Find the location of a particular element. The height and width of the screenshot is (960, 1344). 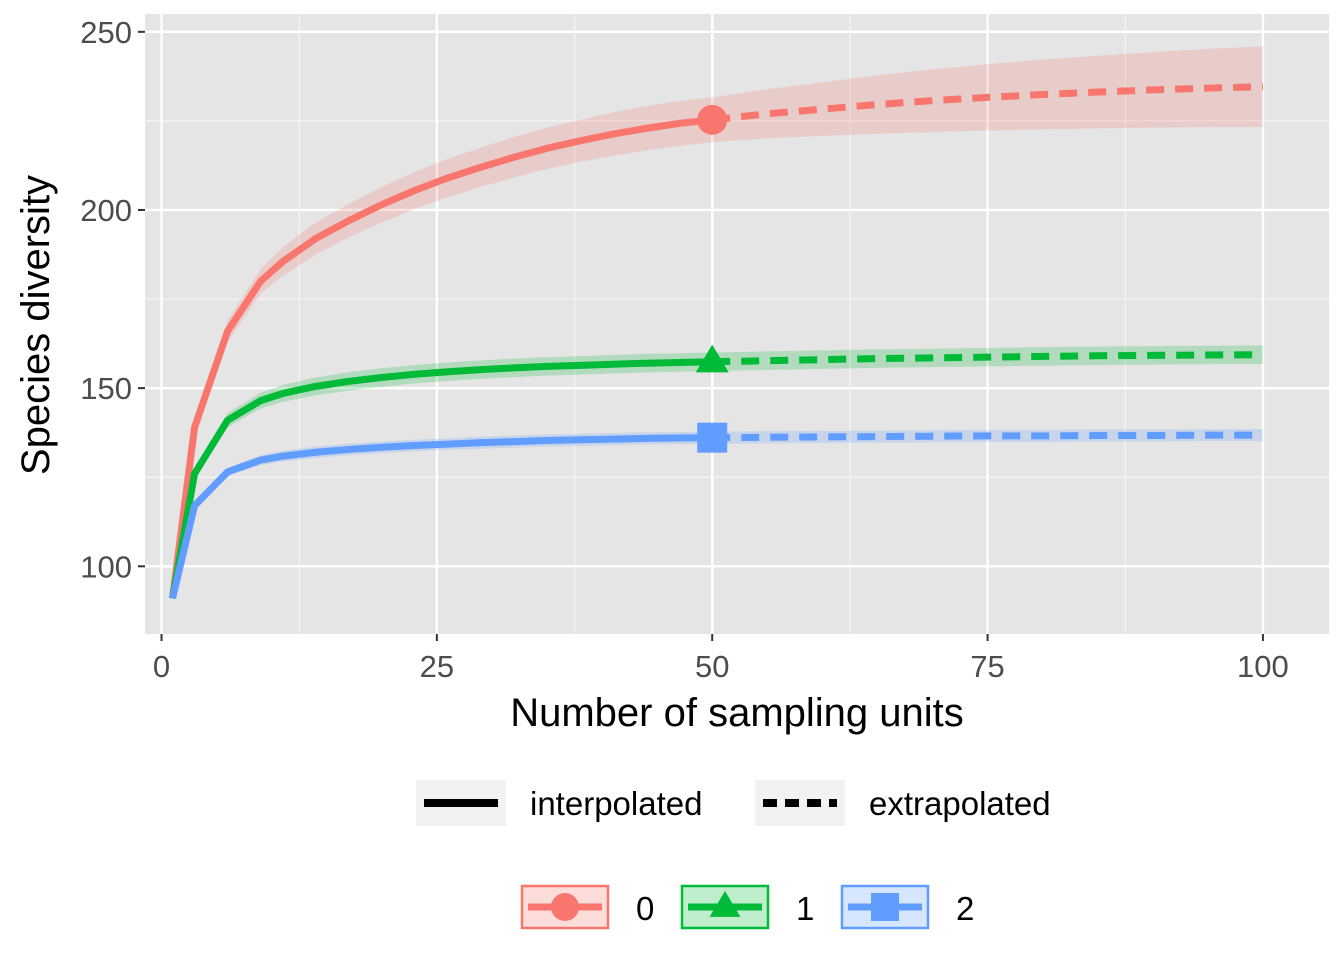

x-tick-label: 25 is located at coordinates (437, 666).